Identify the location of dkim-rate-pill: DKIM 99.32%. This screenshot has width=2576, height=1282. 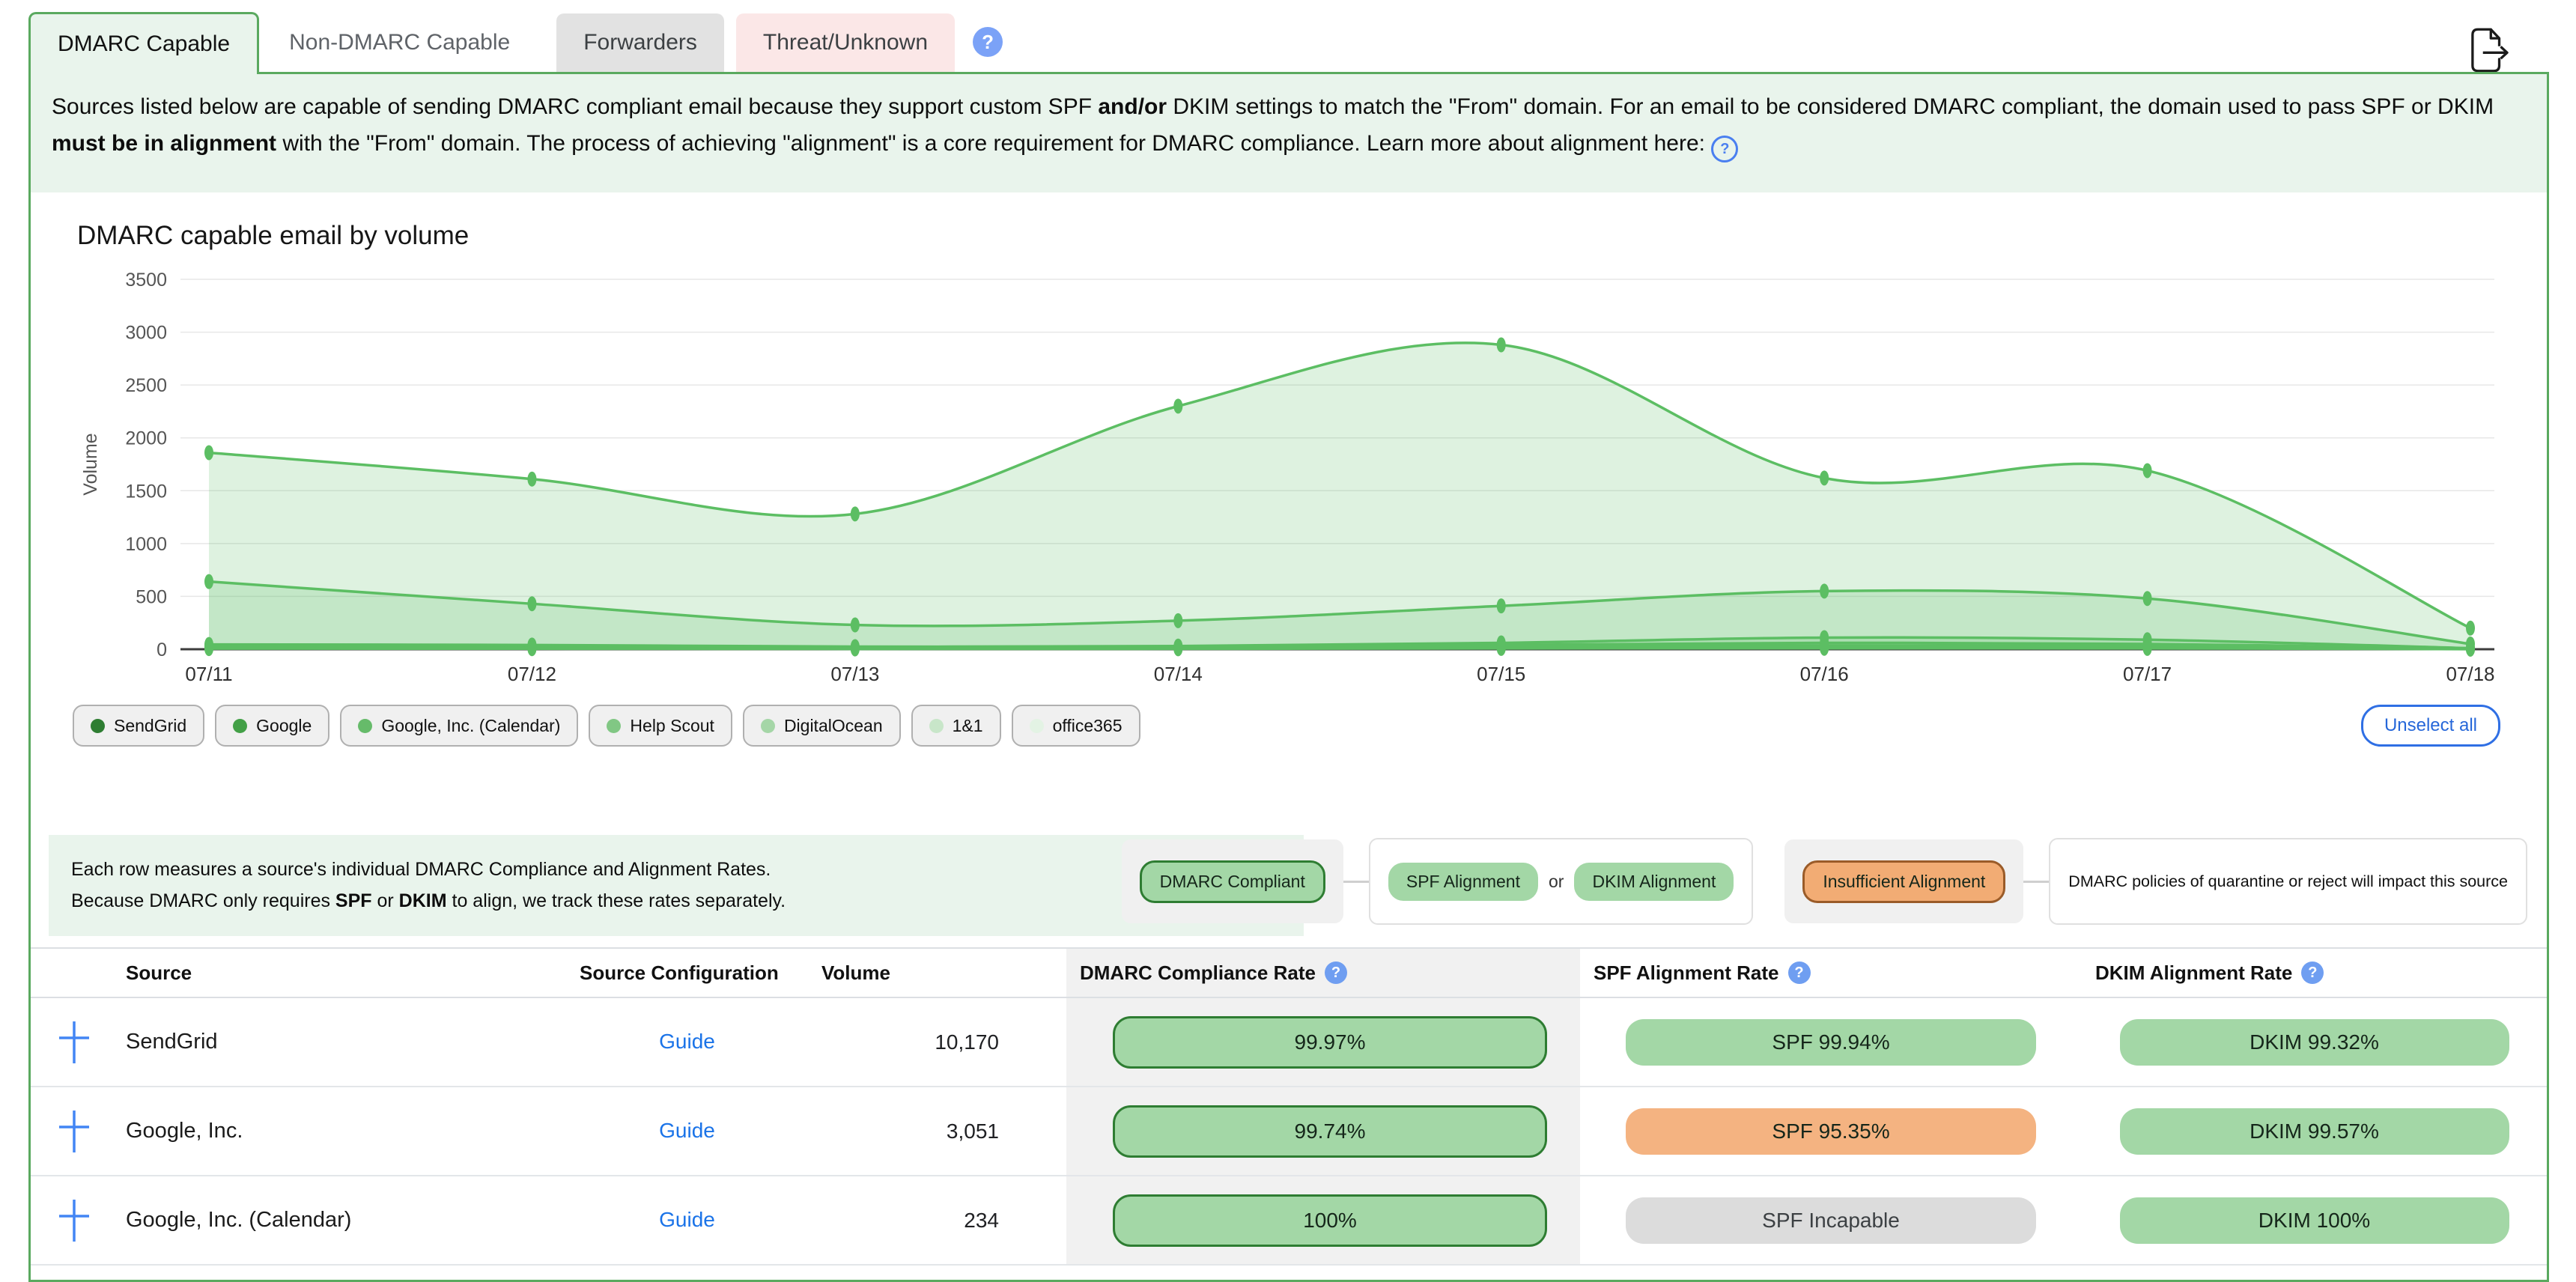
(2314, 1042).